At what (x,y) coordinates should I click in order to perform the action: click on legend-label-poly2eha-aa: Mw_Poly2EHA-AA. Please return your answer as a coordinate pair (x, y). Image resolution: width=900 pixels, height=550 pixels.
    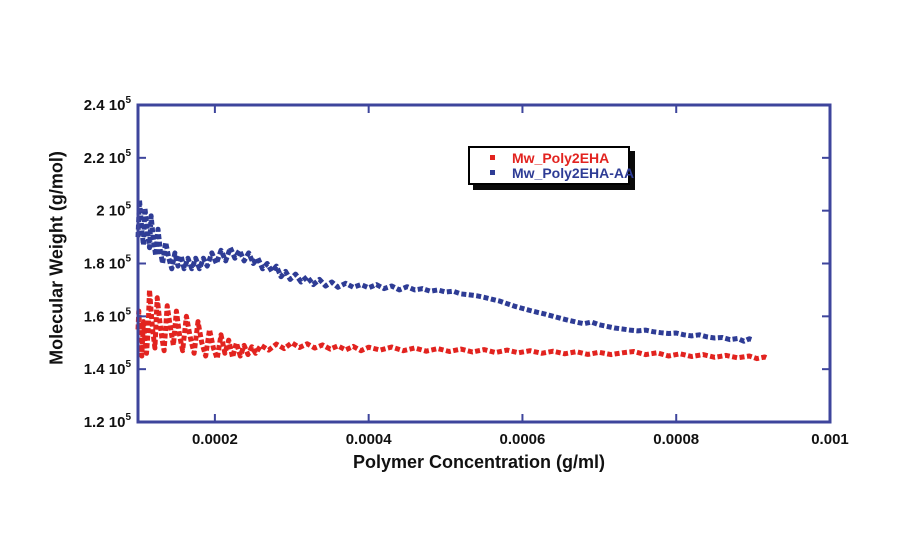
    Looking at the image, I should click on (573, 172).